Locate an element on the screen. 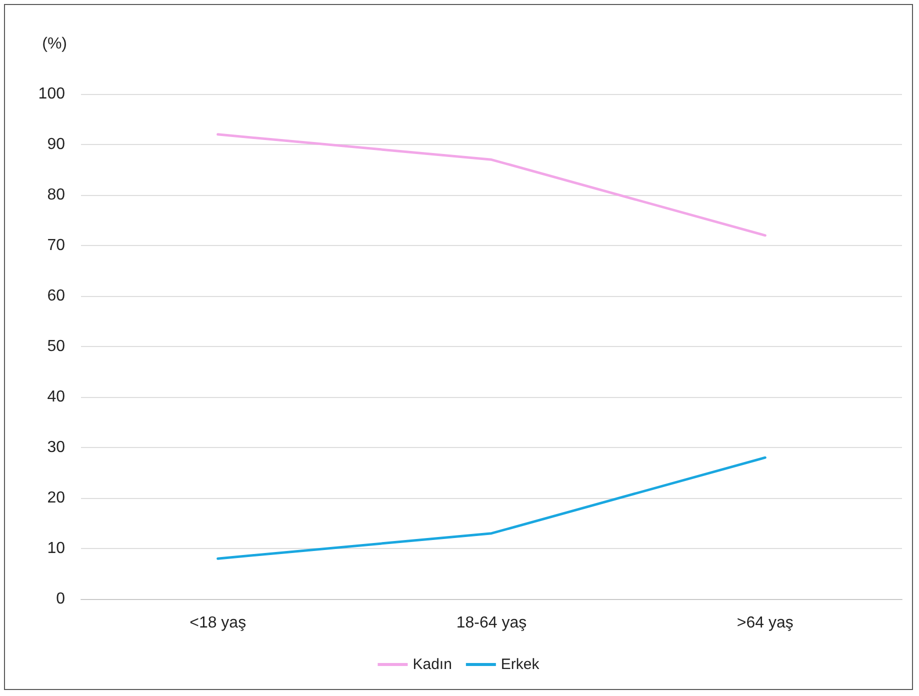 The width and height of the screenshot is (919, 696). x-tick-label: >64 yaş is located at coordinates (765, 623).